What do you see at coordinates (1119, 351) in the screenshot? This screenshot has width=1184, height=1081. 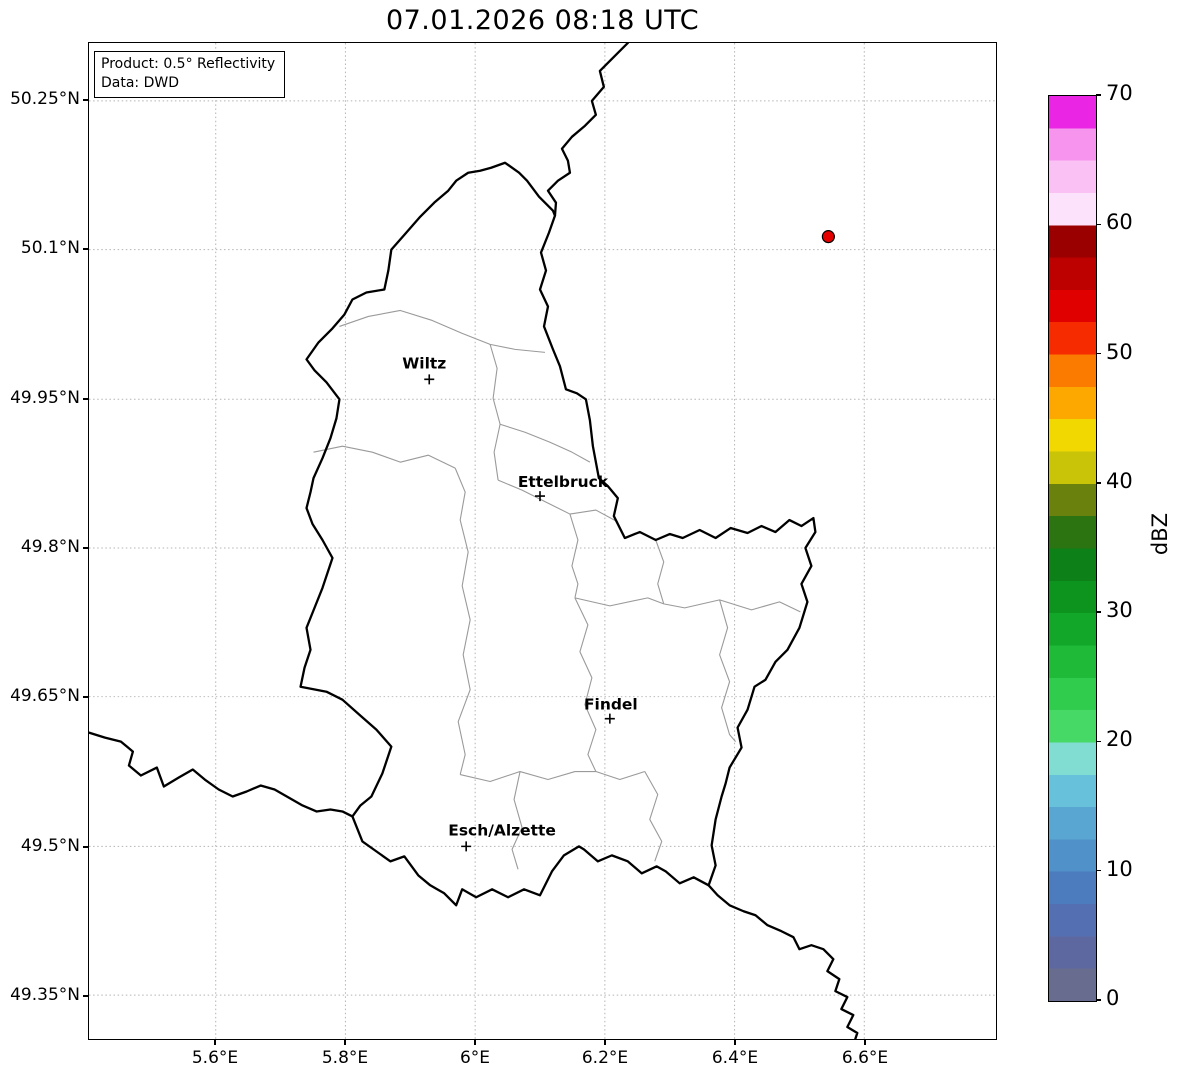 I see `colorbar-tick-label: 50` at bounding box center [1119, 351].